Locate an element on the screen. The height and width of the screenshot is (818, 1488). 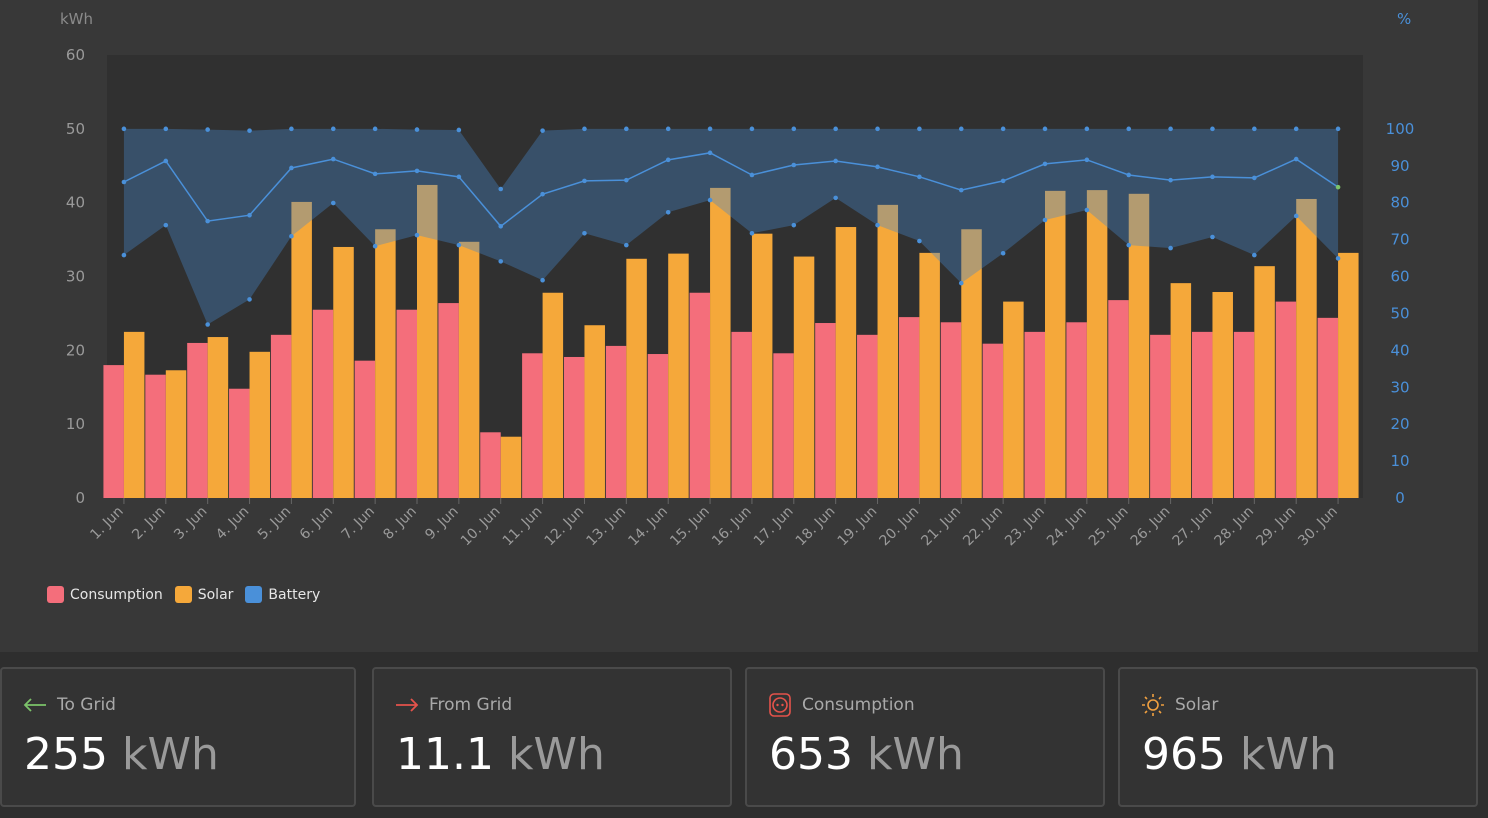
legend-label: Consumption is located at coordinates (116, 594).